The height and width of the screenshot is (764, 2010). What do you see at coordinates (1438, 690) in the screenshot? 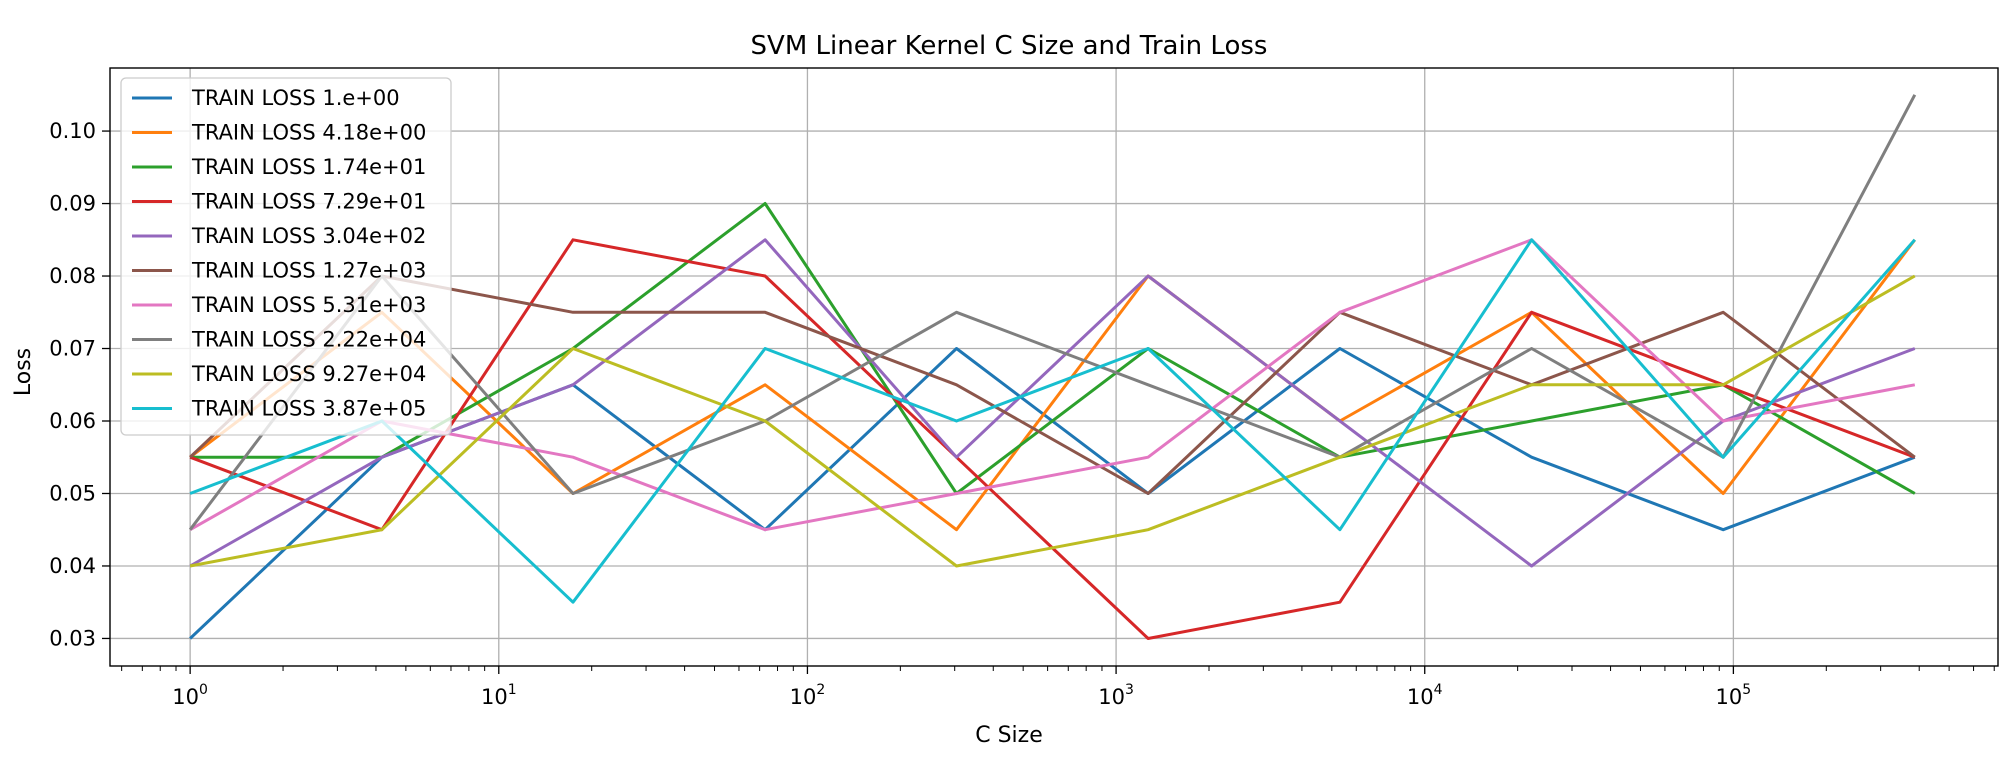
I see `x-tick-exponent: 4` at bounding box center [1438, 690].